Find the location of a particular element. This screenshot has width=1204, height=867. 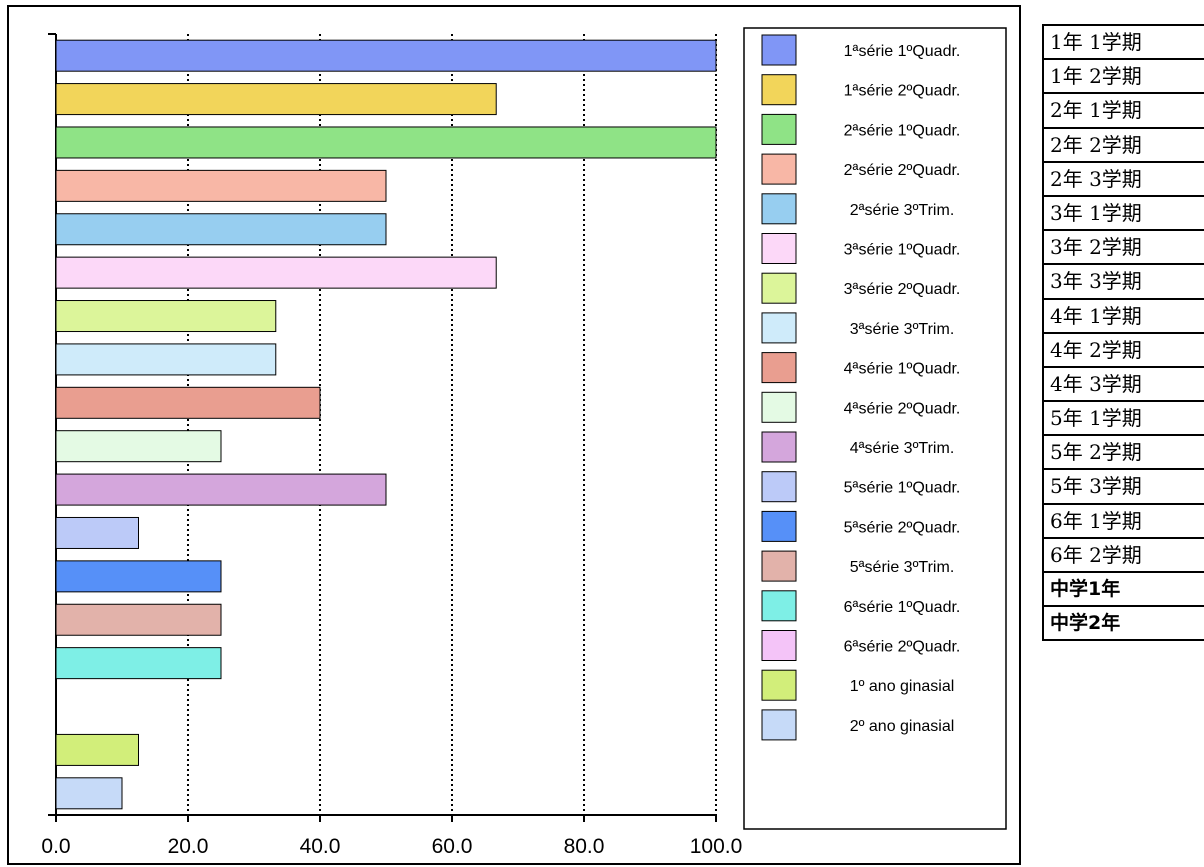

jp-term-cell: 1年 2学期 is located at coordinates (1124, 77).